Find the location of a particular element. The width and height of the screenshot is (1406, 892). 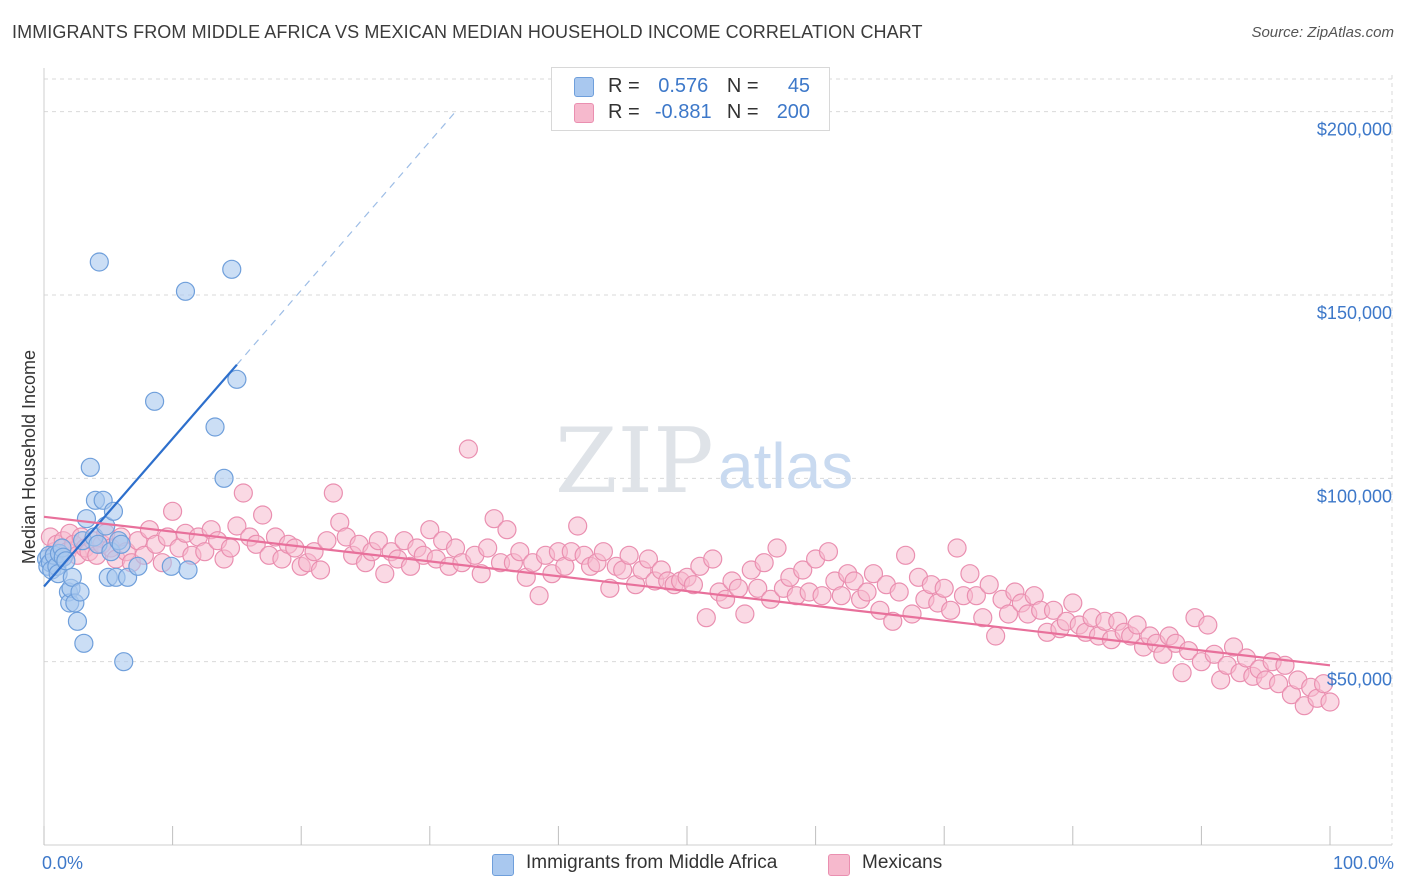

correlation-legend: R = 0.576 N = 45 R = -0.881 N = 200 is located at coordinates (690, 99).